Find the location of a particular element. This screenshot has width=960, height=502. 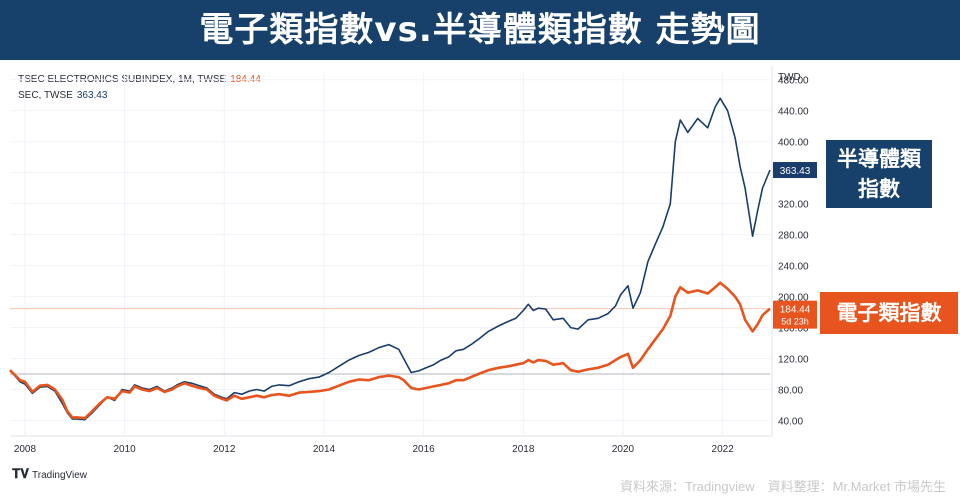

semiconductor-price-tag-label: 363.43 is located at coordinates (795, 171).